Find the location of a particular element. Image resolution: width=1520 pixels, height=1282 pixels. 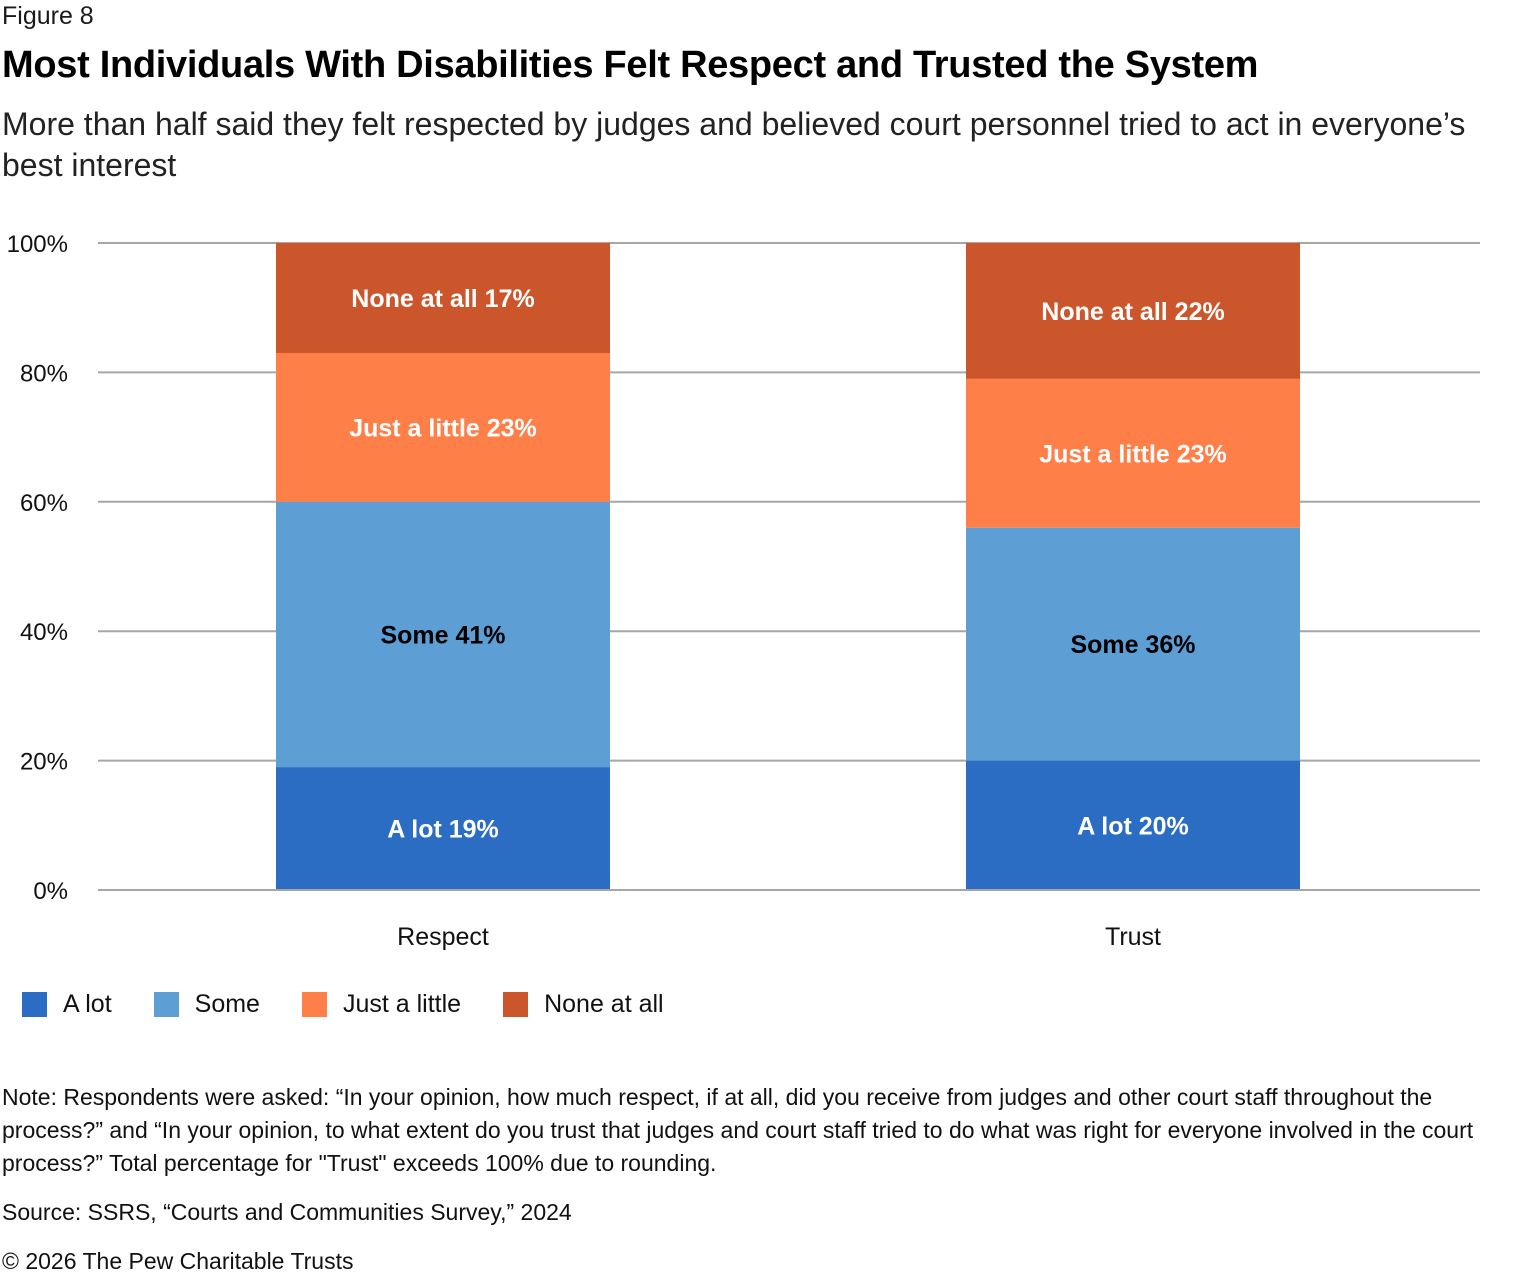

x-axis-ticks: Respect Trust is located at coordinates (779, 937).